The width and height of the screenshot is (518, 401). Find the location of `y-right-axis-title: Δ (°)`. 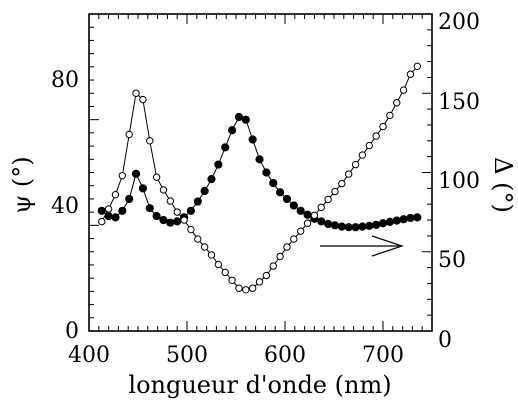

y-right-axis-title: Δ (°) is located at coordinates (503, 185).